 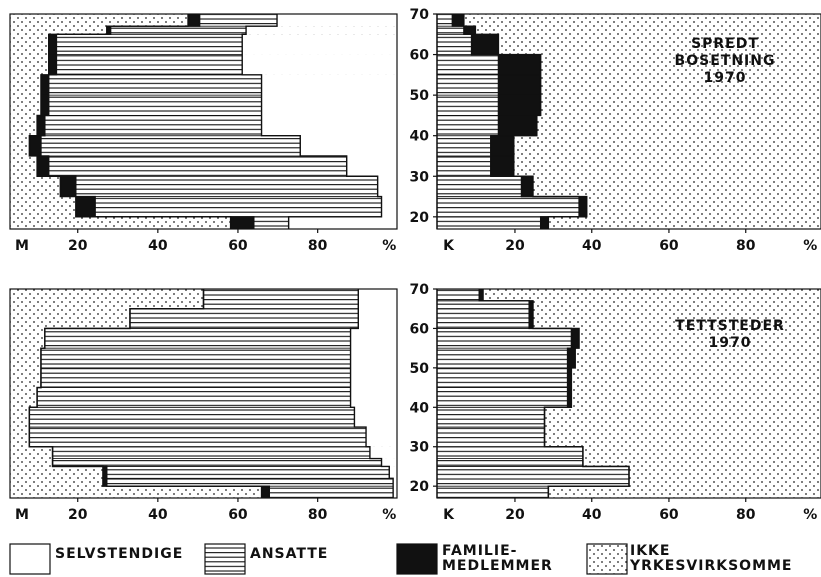 I want to click on legend-item-selvstendige: SELVSTENDIGE, so click(x=96, y=559).